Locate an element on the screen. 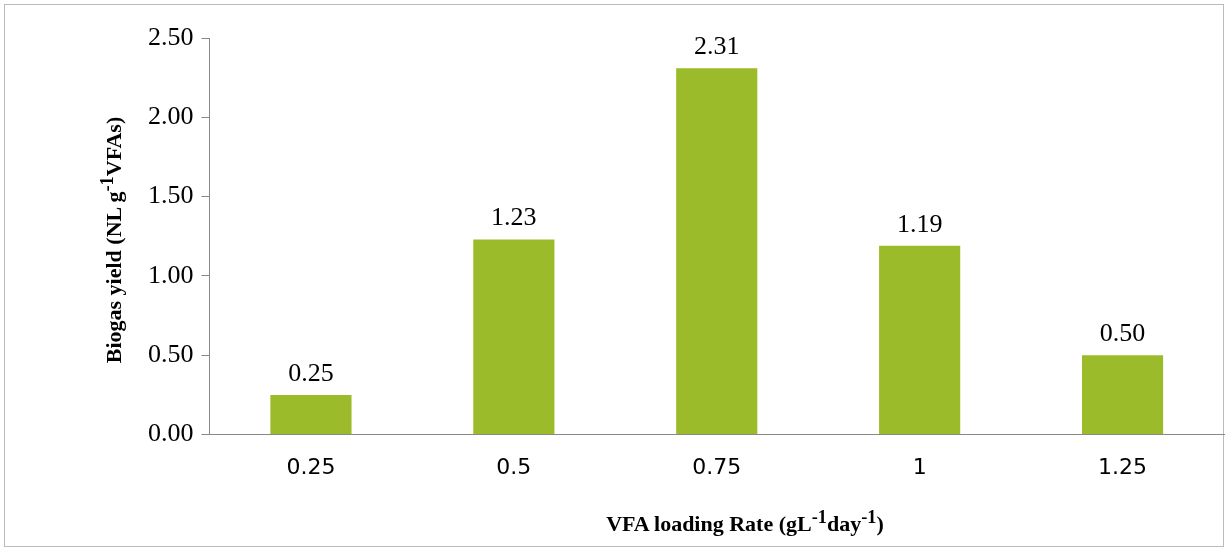  data-label: 2.31 is located at coordinates (717, 45).